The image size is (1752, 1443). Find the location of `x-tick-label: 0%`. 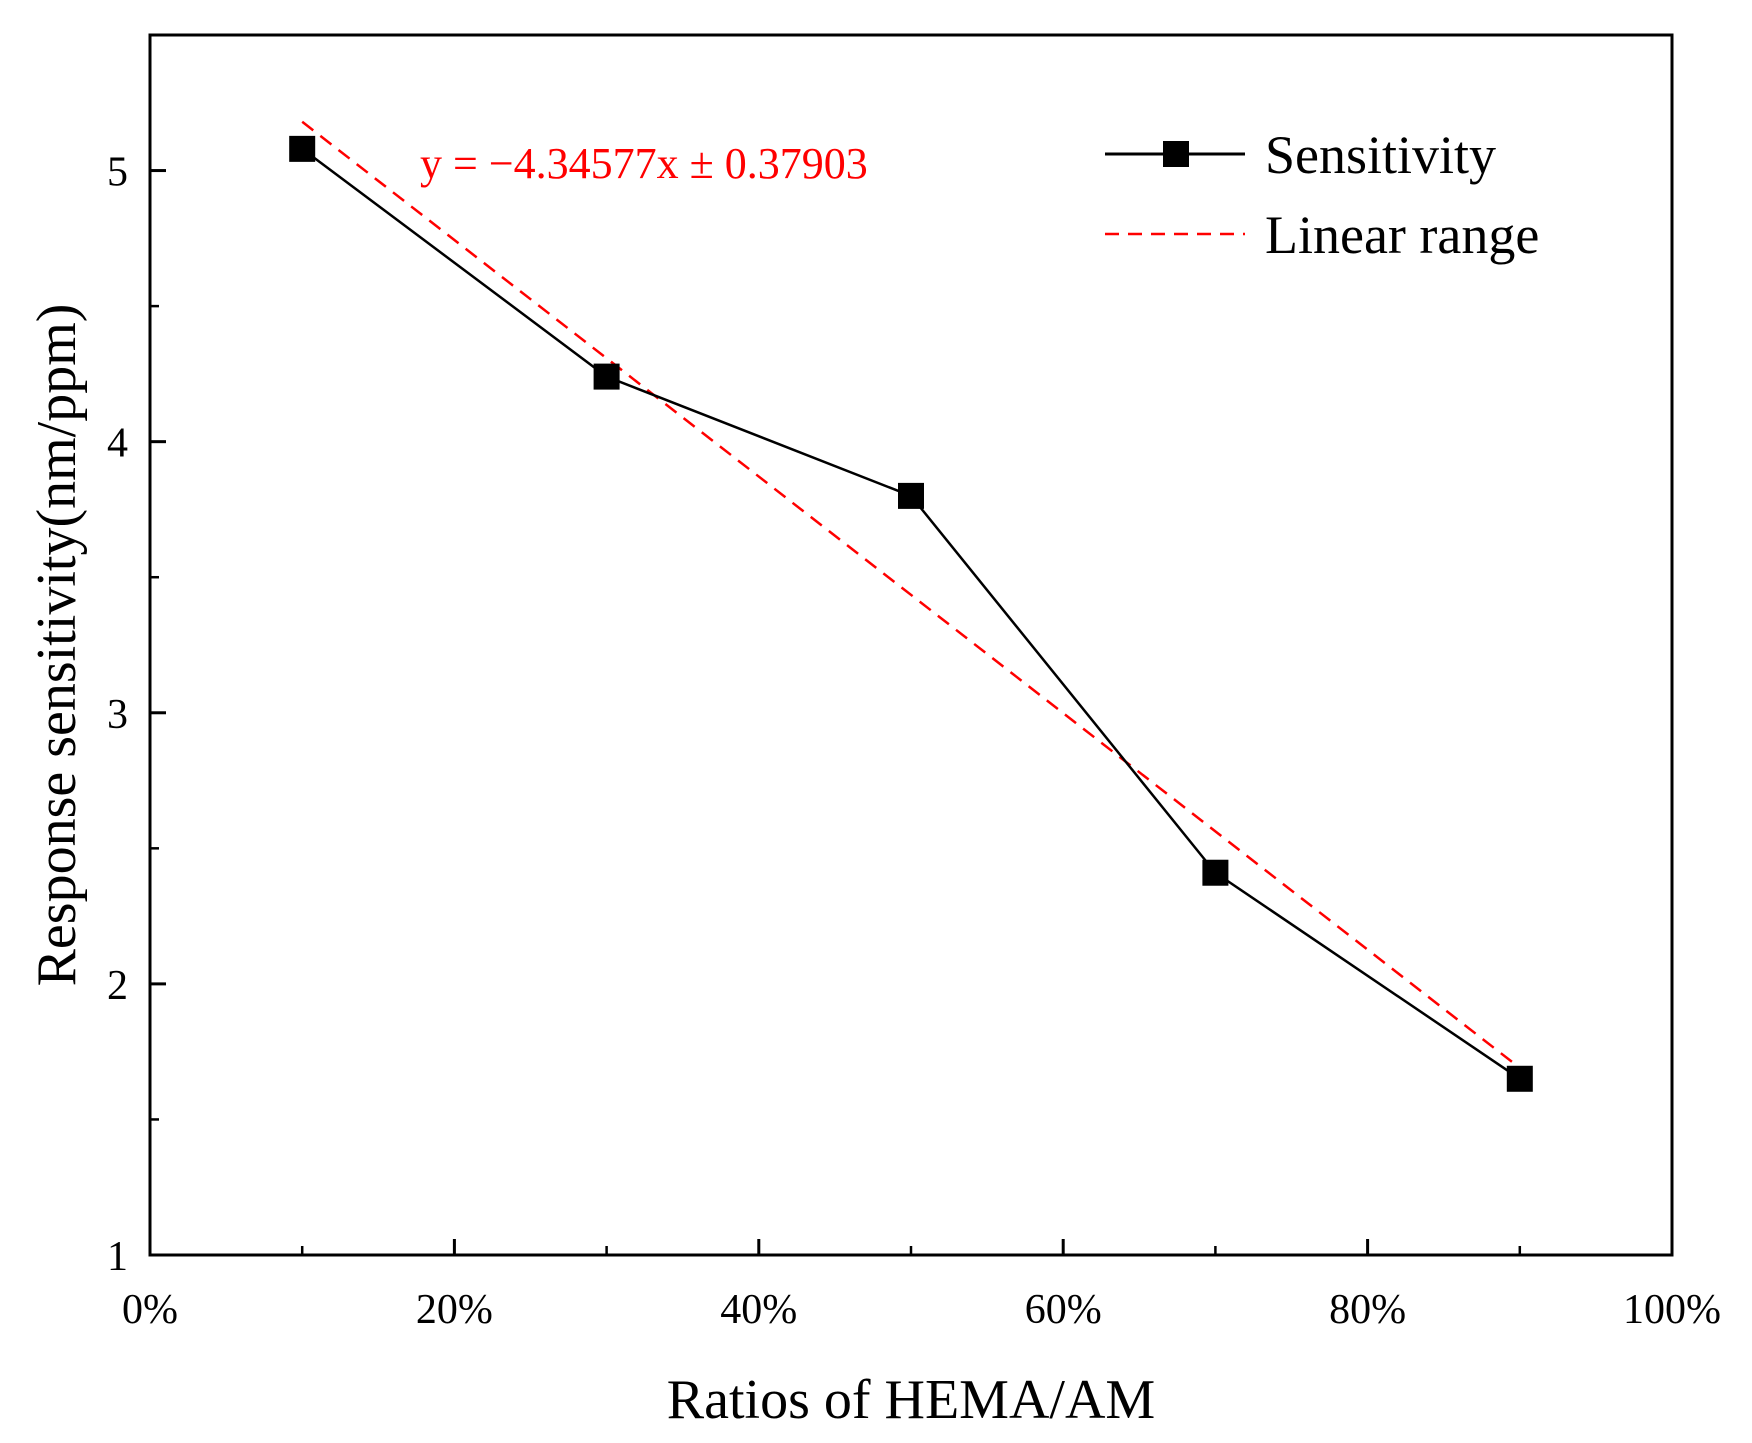

x-tick-label: 0% is located at coordinates (150, 1310).